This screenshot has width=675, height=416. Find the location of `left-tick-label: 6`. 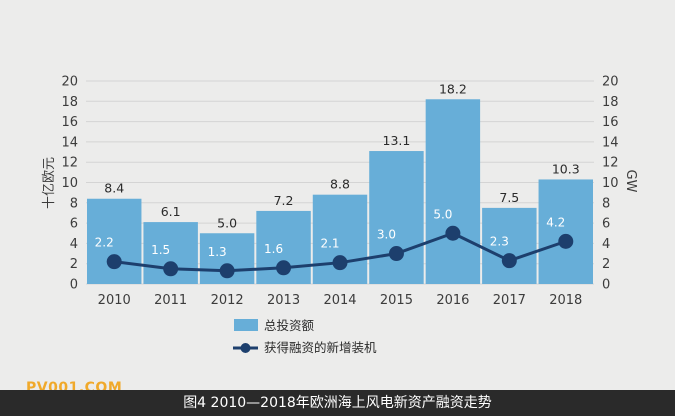

left-tick-label: 6 is located at coordinates (74, 224).